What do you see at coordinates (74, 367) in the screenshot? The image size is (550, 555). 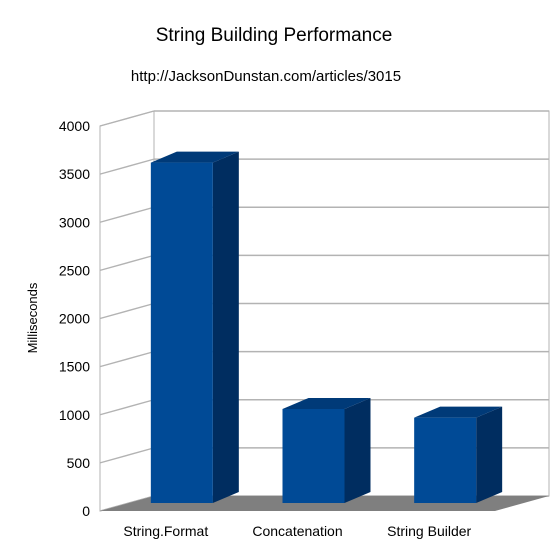 I see `y-tick-label: 1500` at bounding box center [74, 367].